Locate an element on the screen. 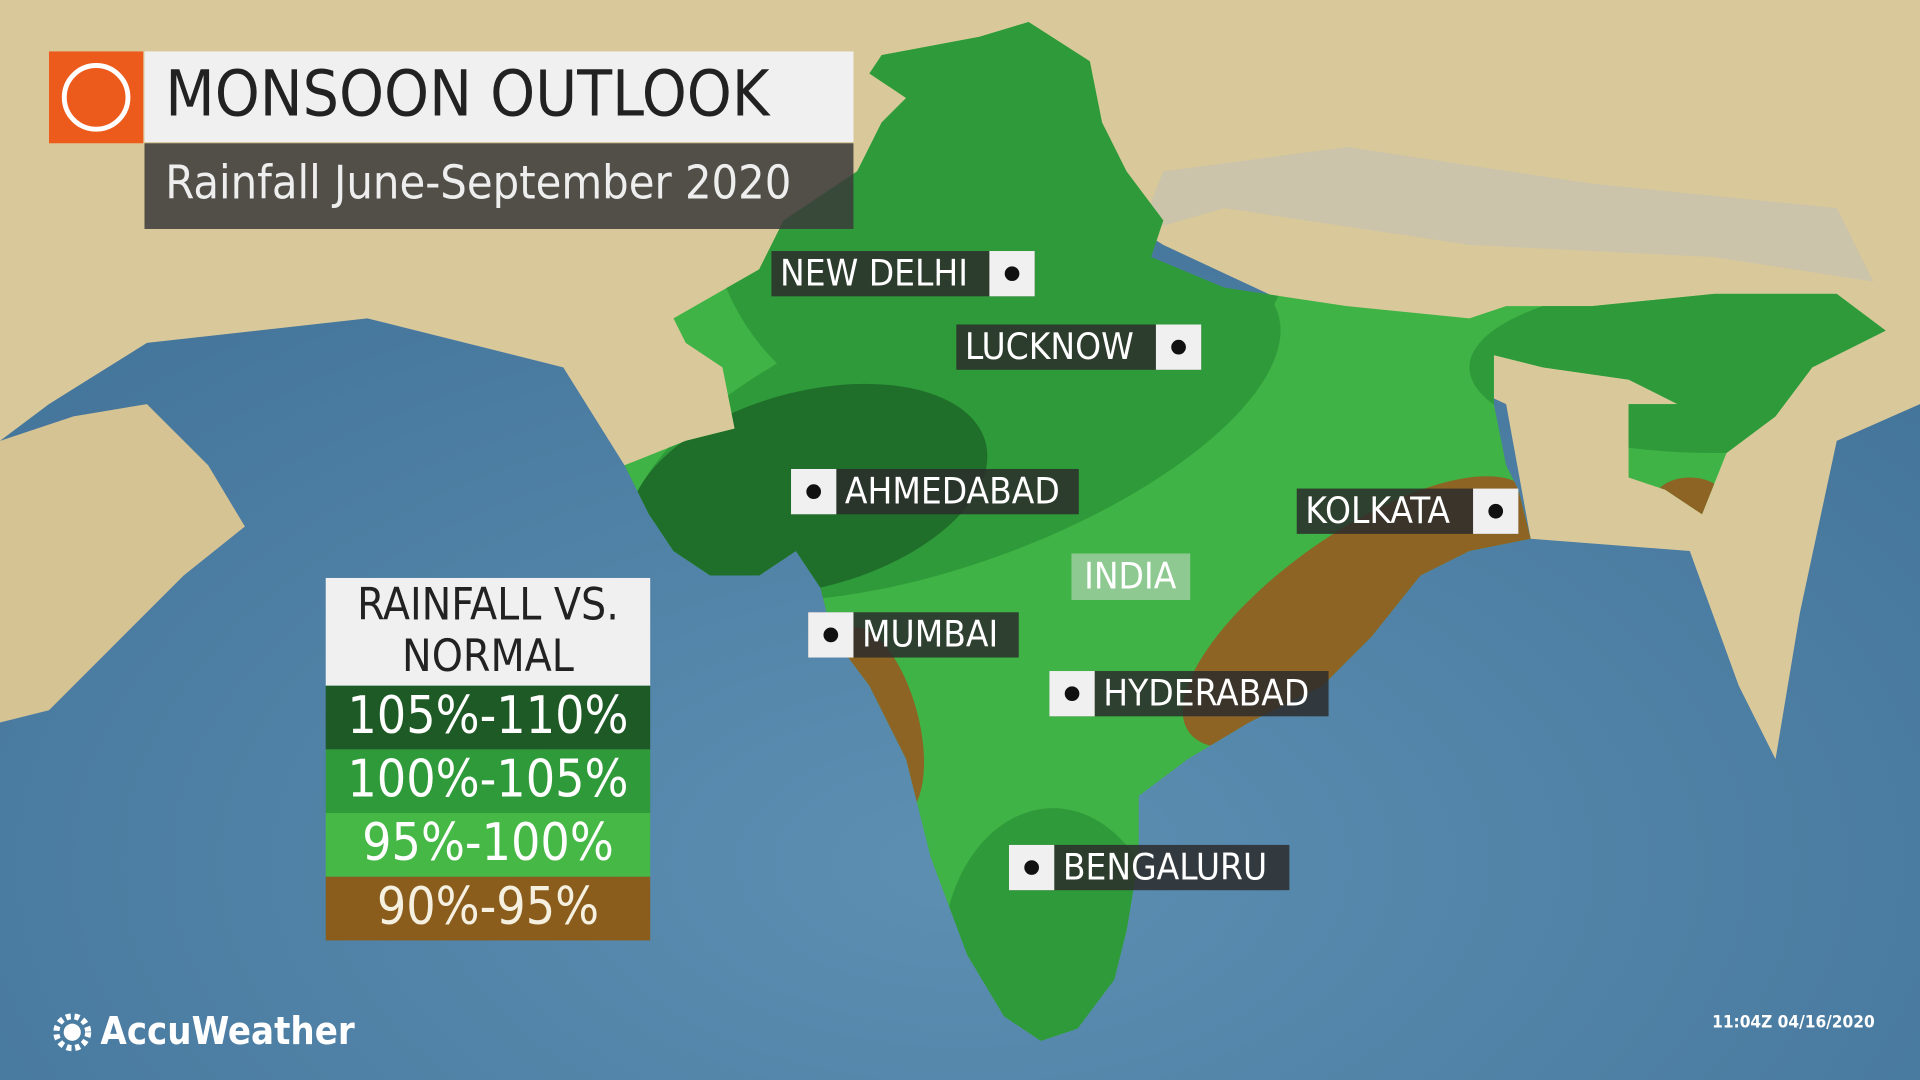  legend-title-line: RAINFALL VS. is located at coordinates (488, 604).